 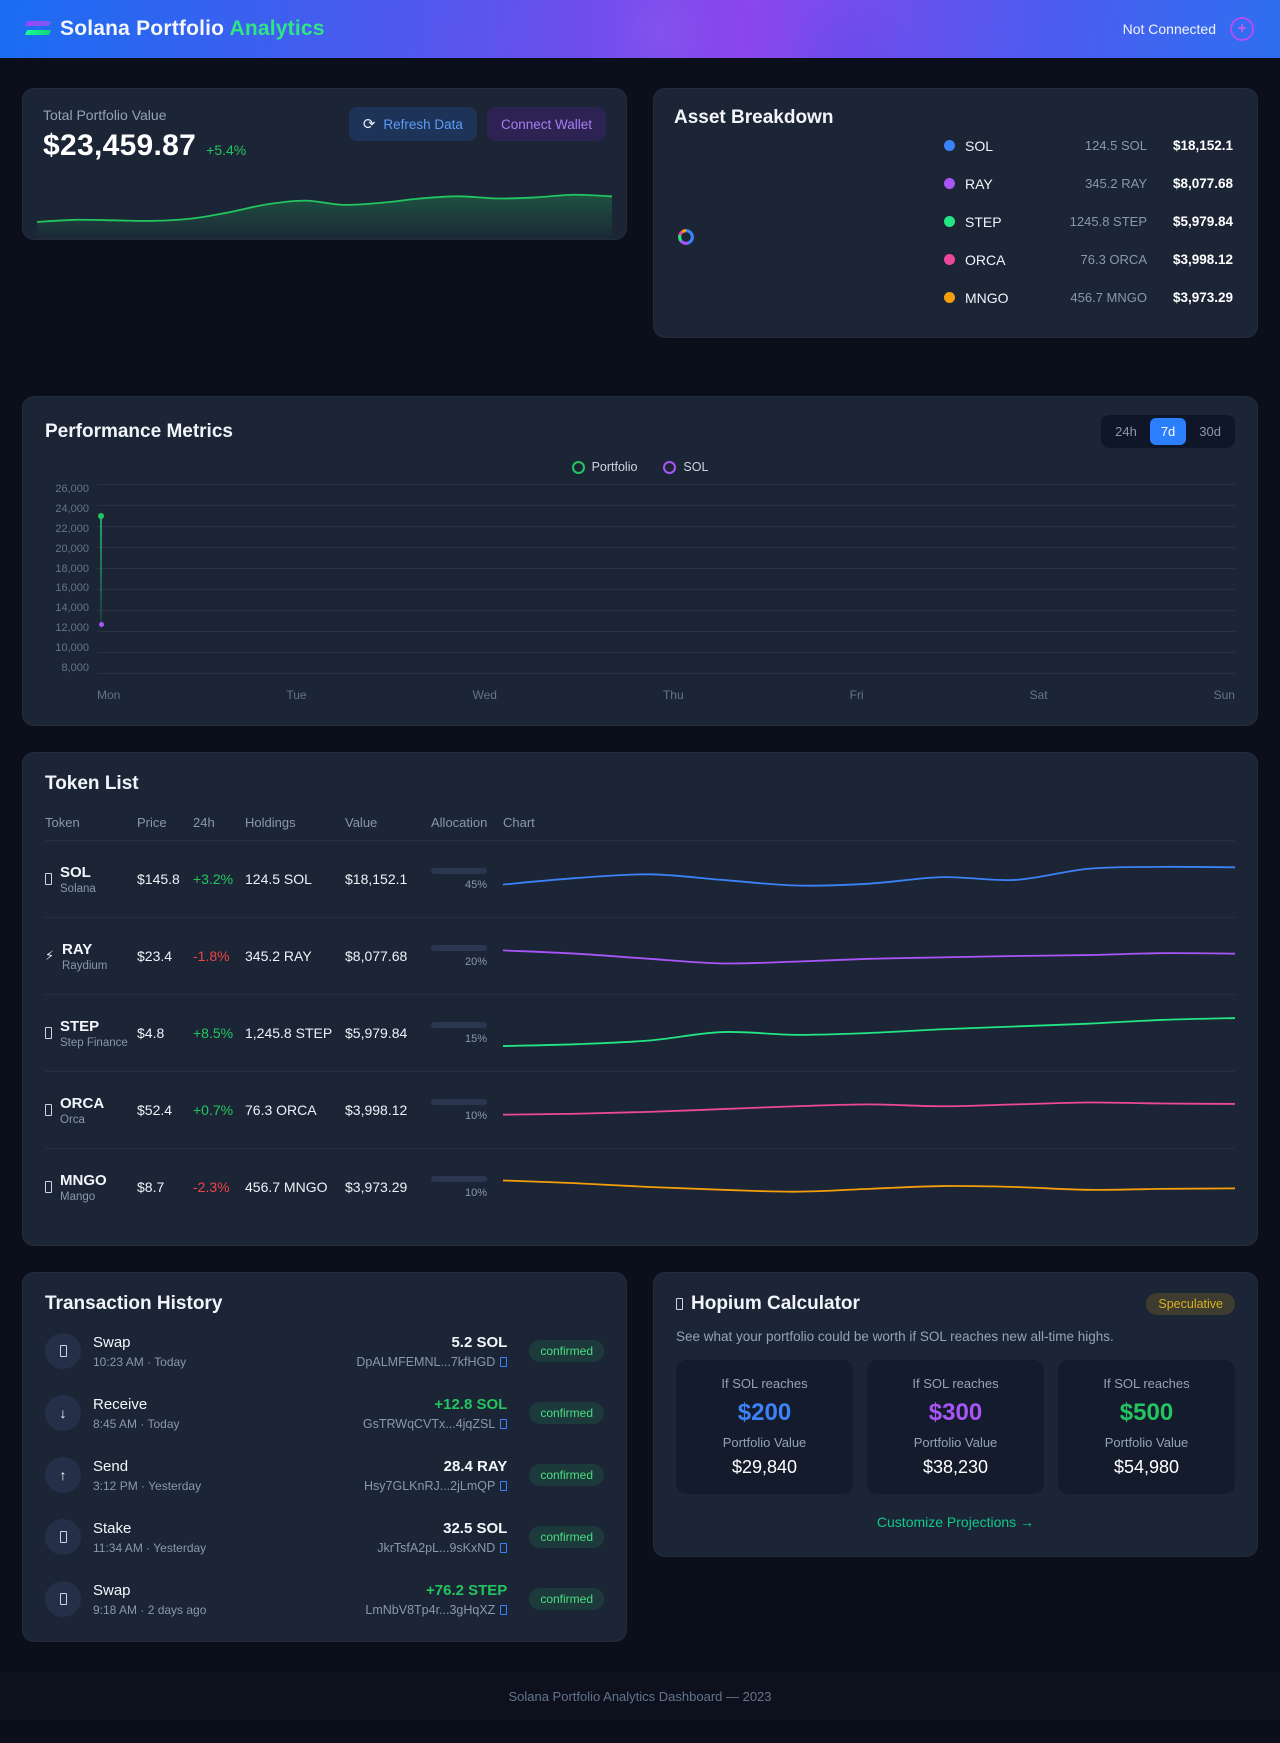 I want to click on legend-portfolio: Portfolio, so click(x=604, y=467).